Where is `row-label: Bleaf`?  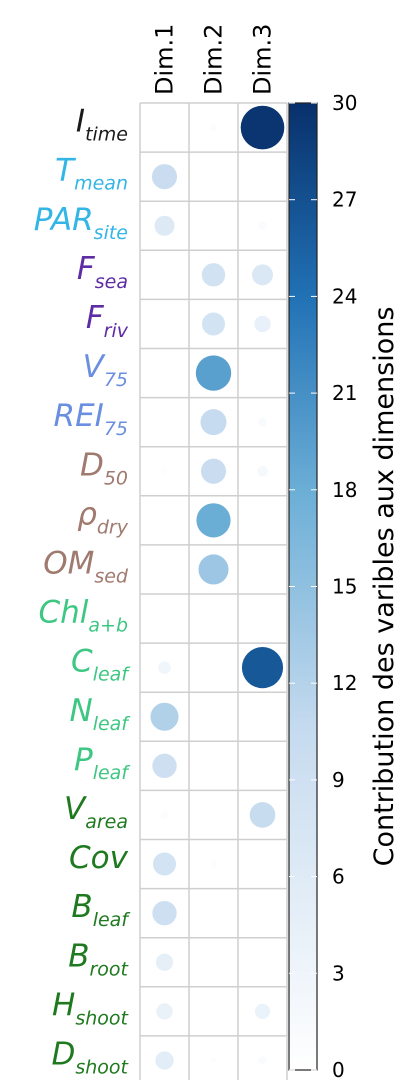 row-label: Bleaf is located at coordinates (101, 910).